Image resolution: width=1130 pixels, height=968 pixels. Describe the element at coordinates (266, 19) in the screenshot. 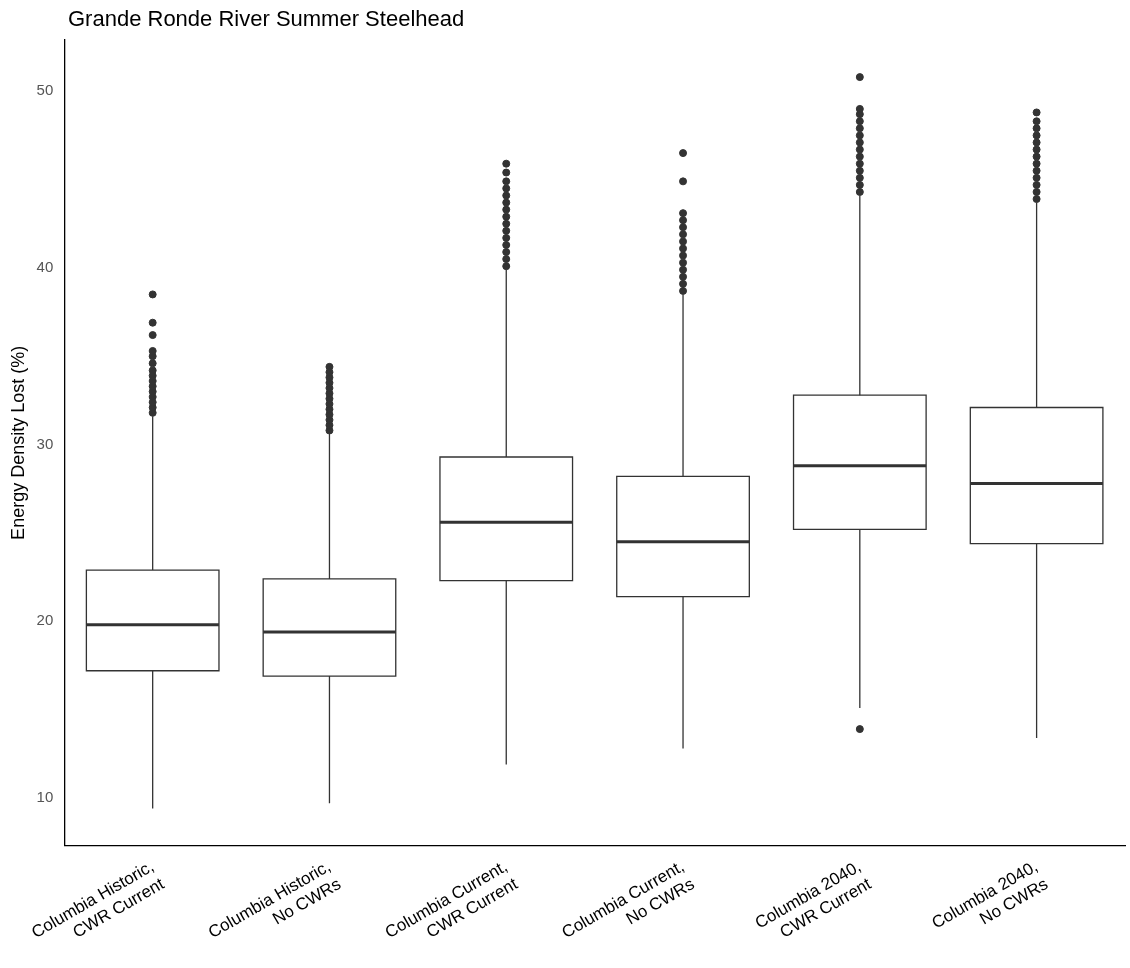

I see `chart-title: Grande Ronde River Summer Steelhead` at that location.